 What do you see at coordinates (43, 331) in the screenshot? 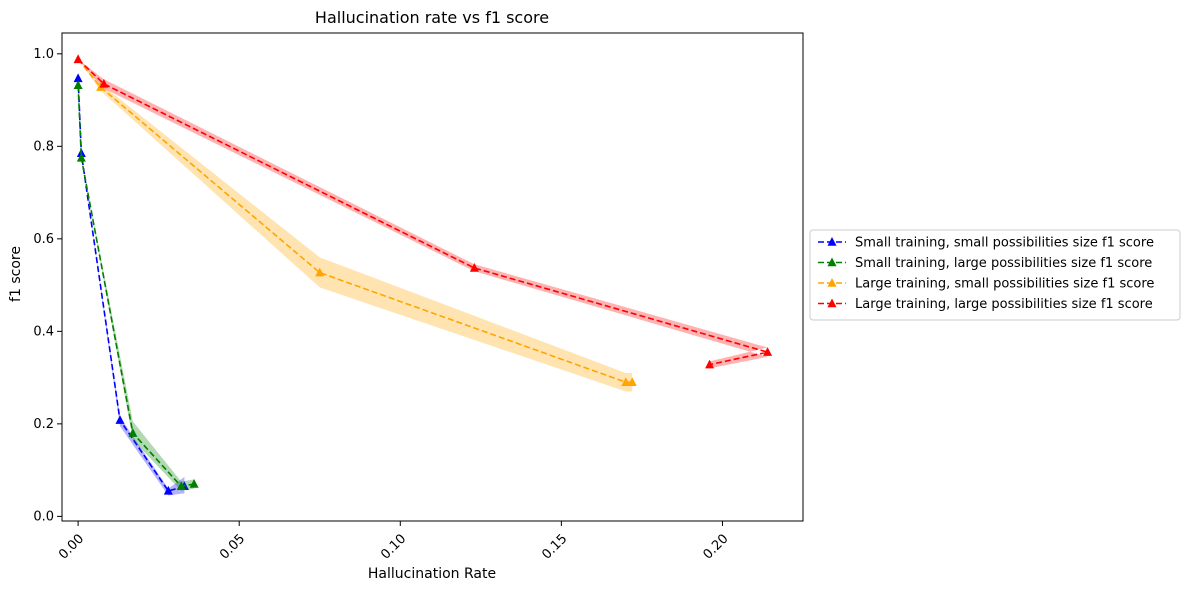
I see `y-tick-label: 0.4` at bounding box center [43, 331].